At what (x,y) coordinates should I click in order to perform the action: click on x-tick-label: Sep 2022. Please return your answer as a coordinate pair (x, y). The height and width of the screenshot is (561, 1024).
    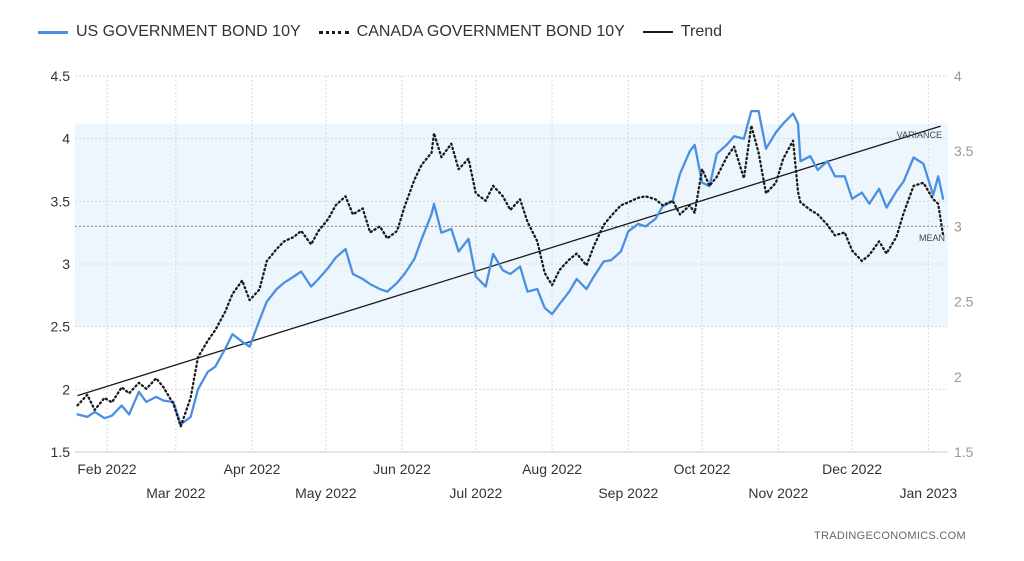
    Looking at the image, I should click on (628, 493).